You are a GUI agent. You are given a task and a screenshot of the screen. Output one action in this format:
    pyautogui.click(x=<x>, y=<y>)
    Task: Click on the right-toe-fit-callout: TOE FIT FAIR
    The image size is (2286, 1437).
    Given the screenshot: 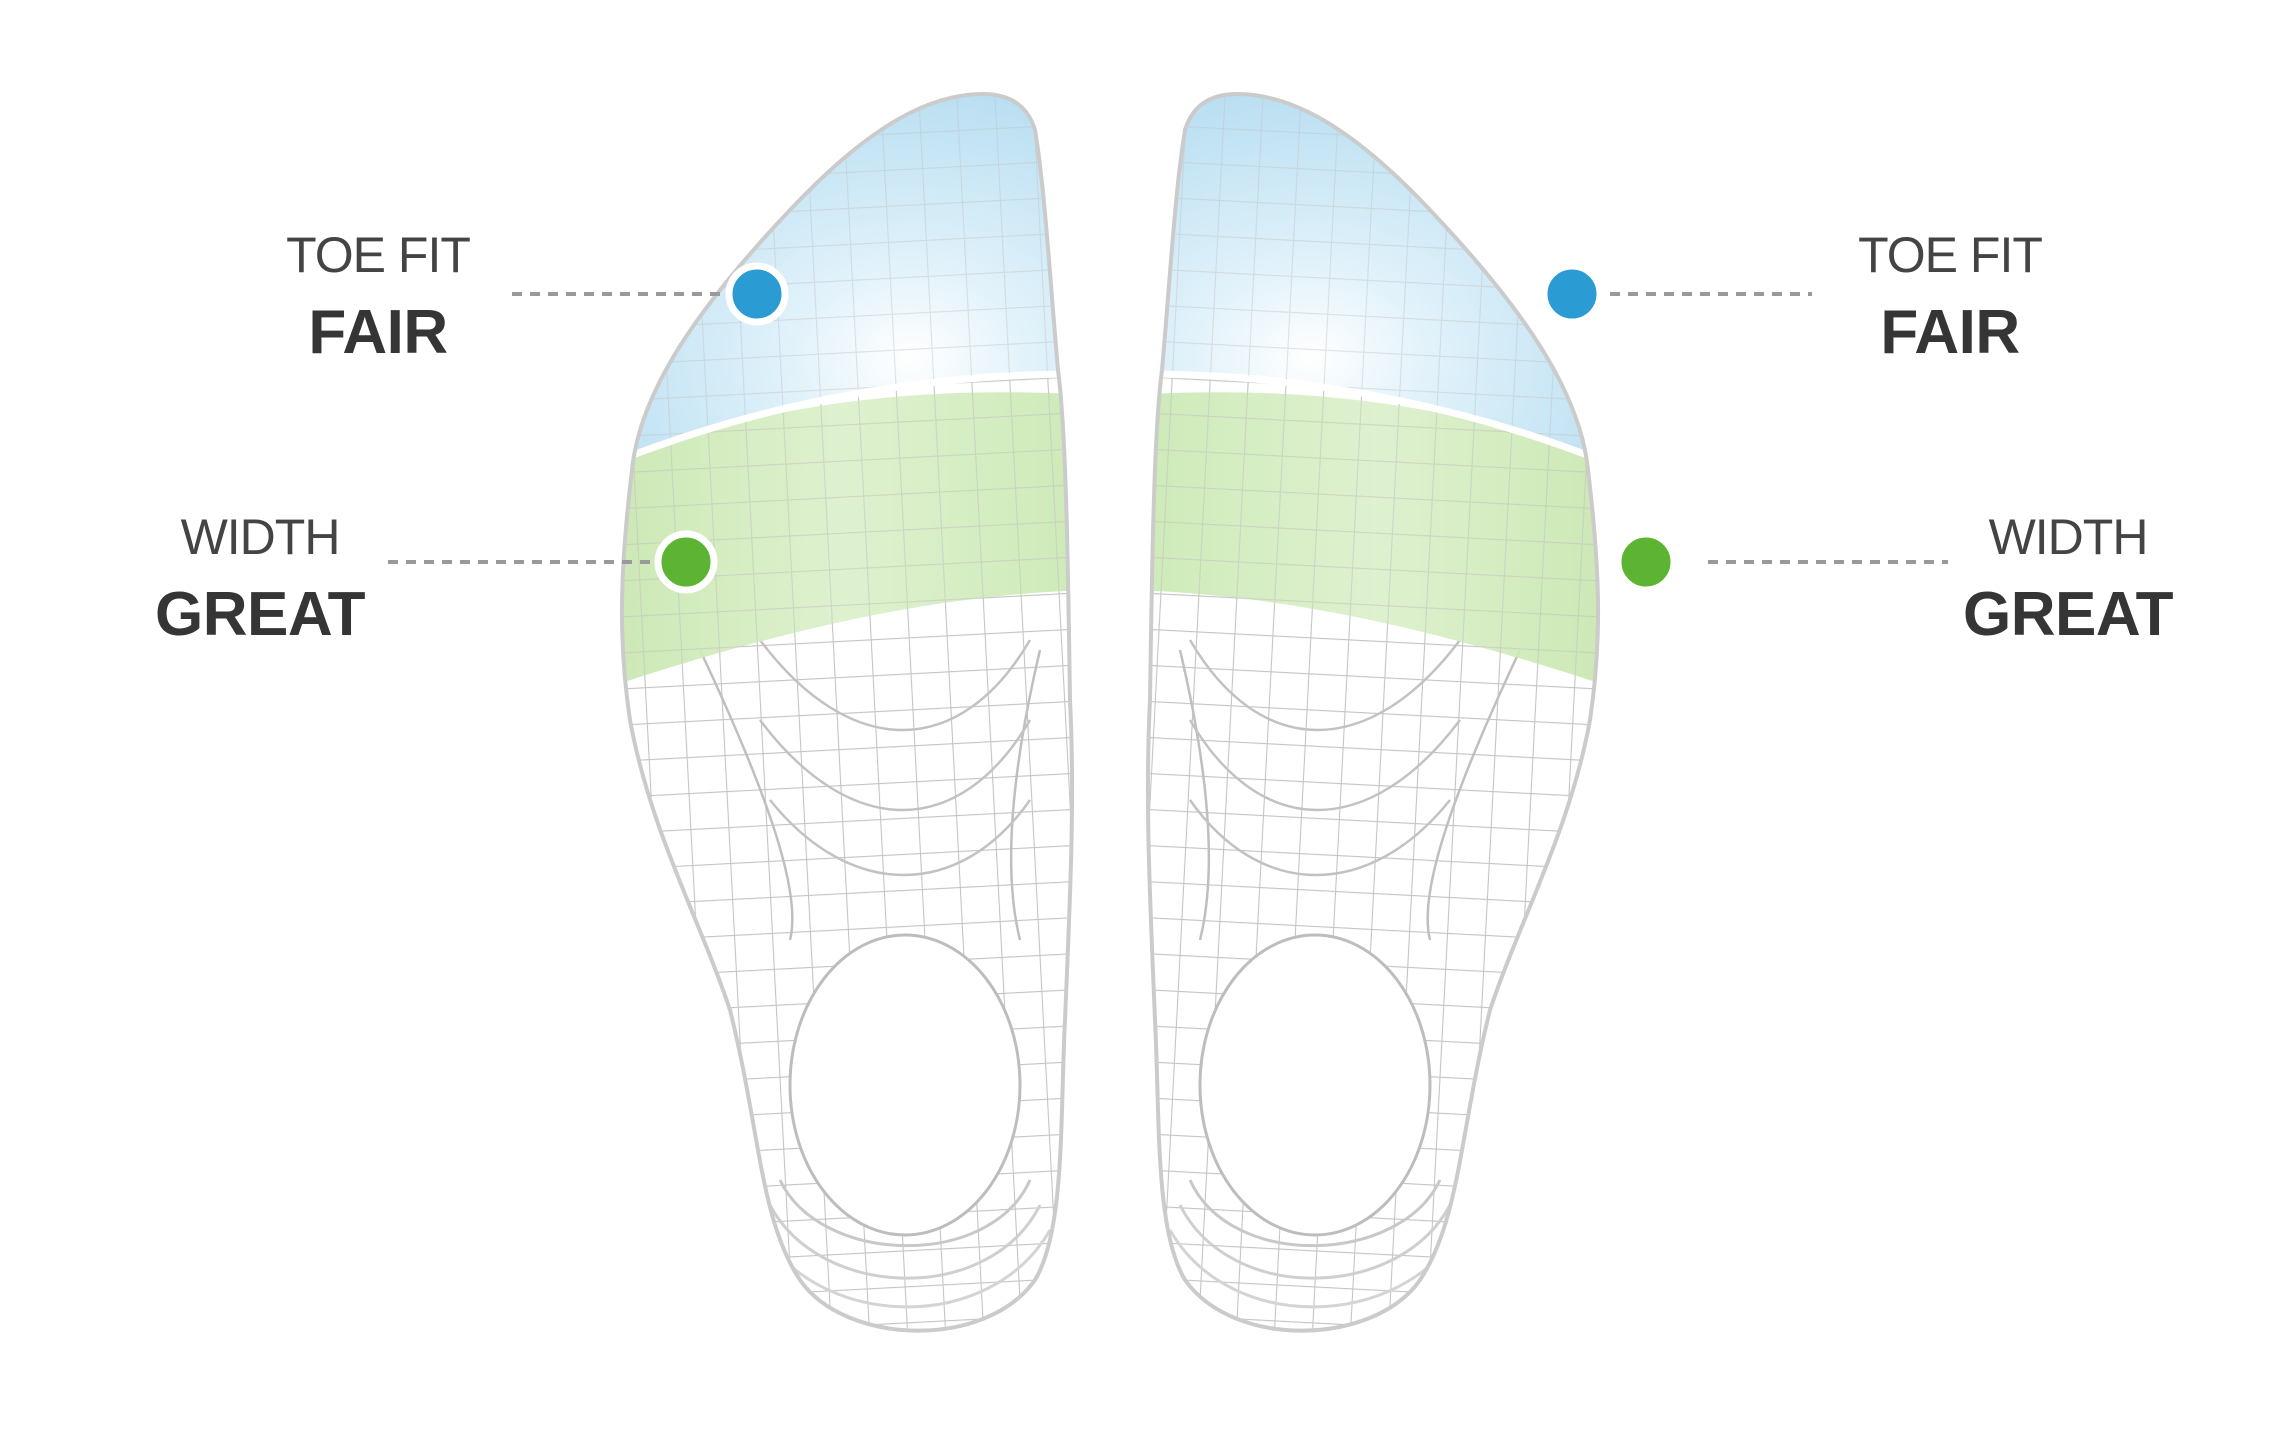 What is the action you would take?
    pyautogui.click(x=1950, y=297)
    